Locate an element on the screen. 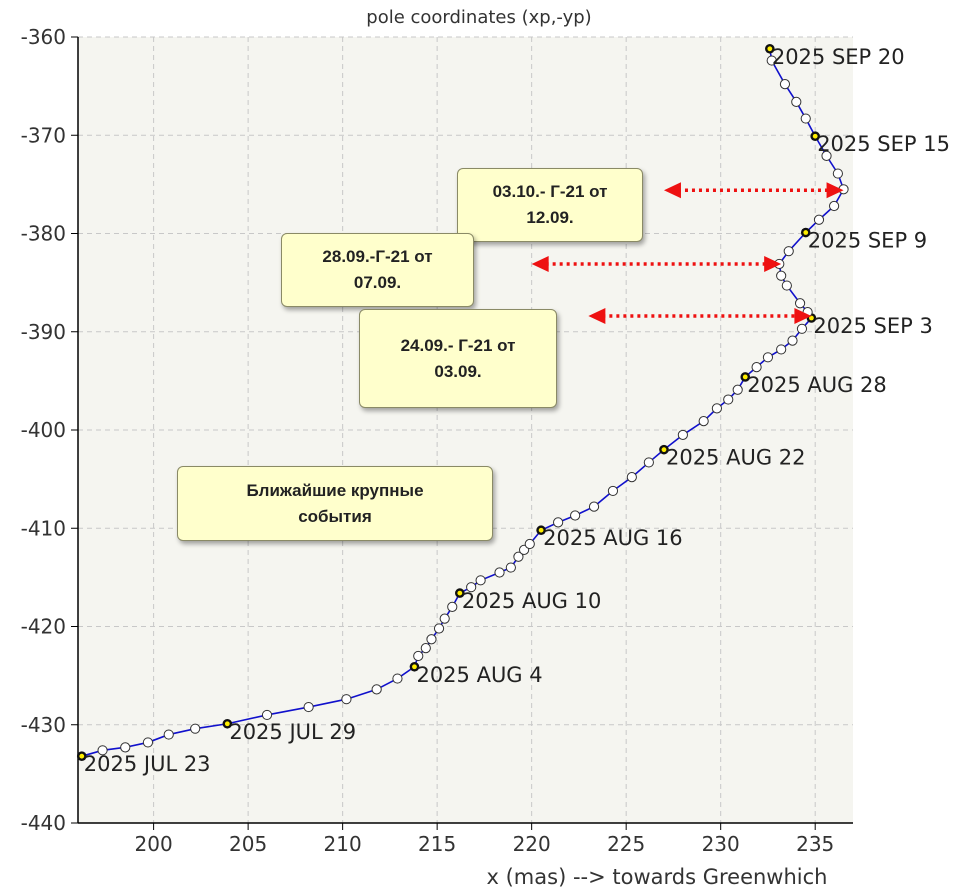 The image size is (967, 894). y-tick-label: -400 is located at coordinates (43, 430).